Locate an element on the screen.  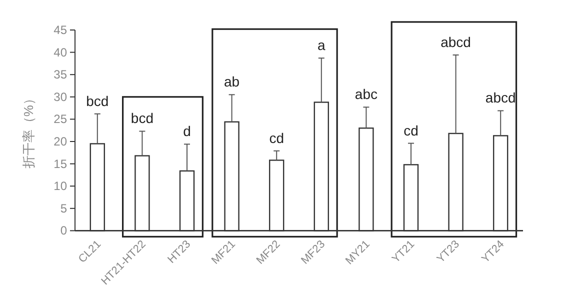
annotation: a is located at coordinates (322, 45).